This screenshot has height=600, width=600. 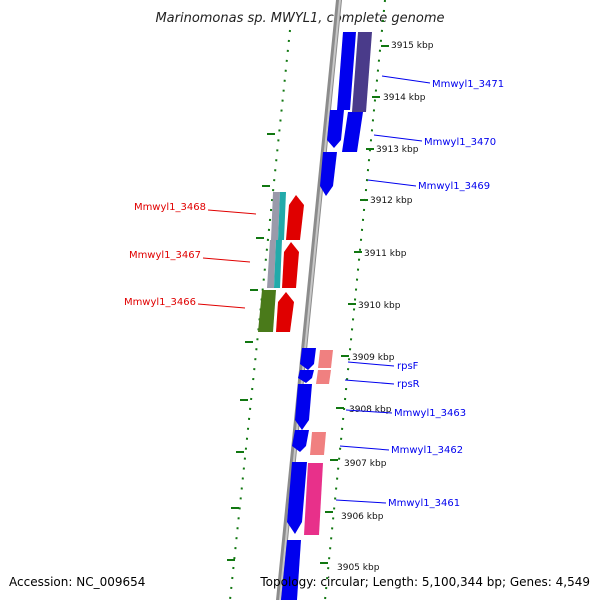 I want to click on kbp-label: 3913 kbp, so click(x=397, y=150).